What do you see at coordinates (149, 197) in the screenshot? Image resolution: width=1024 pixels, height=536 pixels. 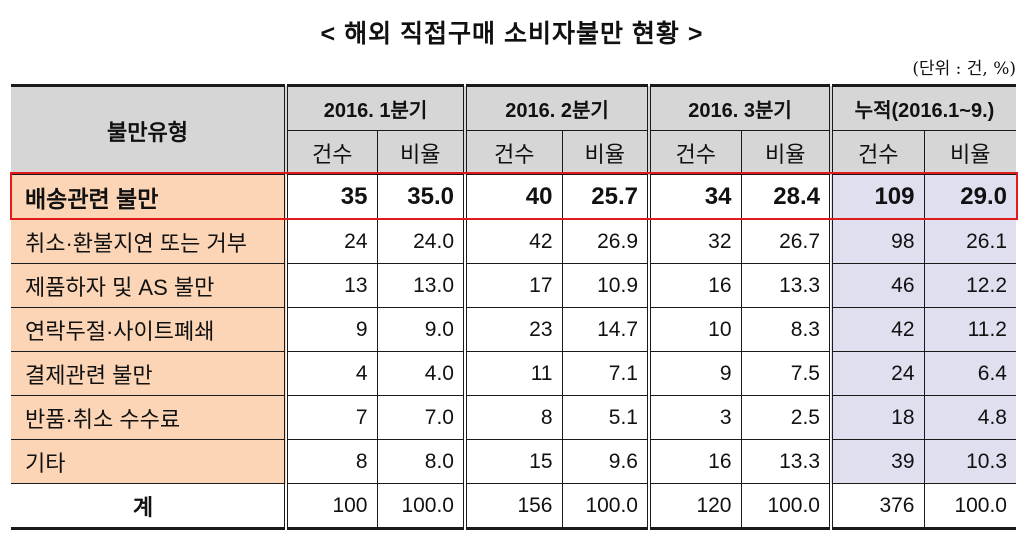 I see `row-label: 배송관련 불만` at bounding box center [149, 197].